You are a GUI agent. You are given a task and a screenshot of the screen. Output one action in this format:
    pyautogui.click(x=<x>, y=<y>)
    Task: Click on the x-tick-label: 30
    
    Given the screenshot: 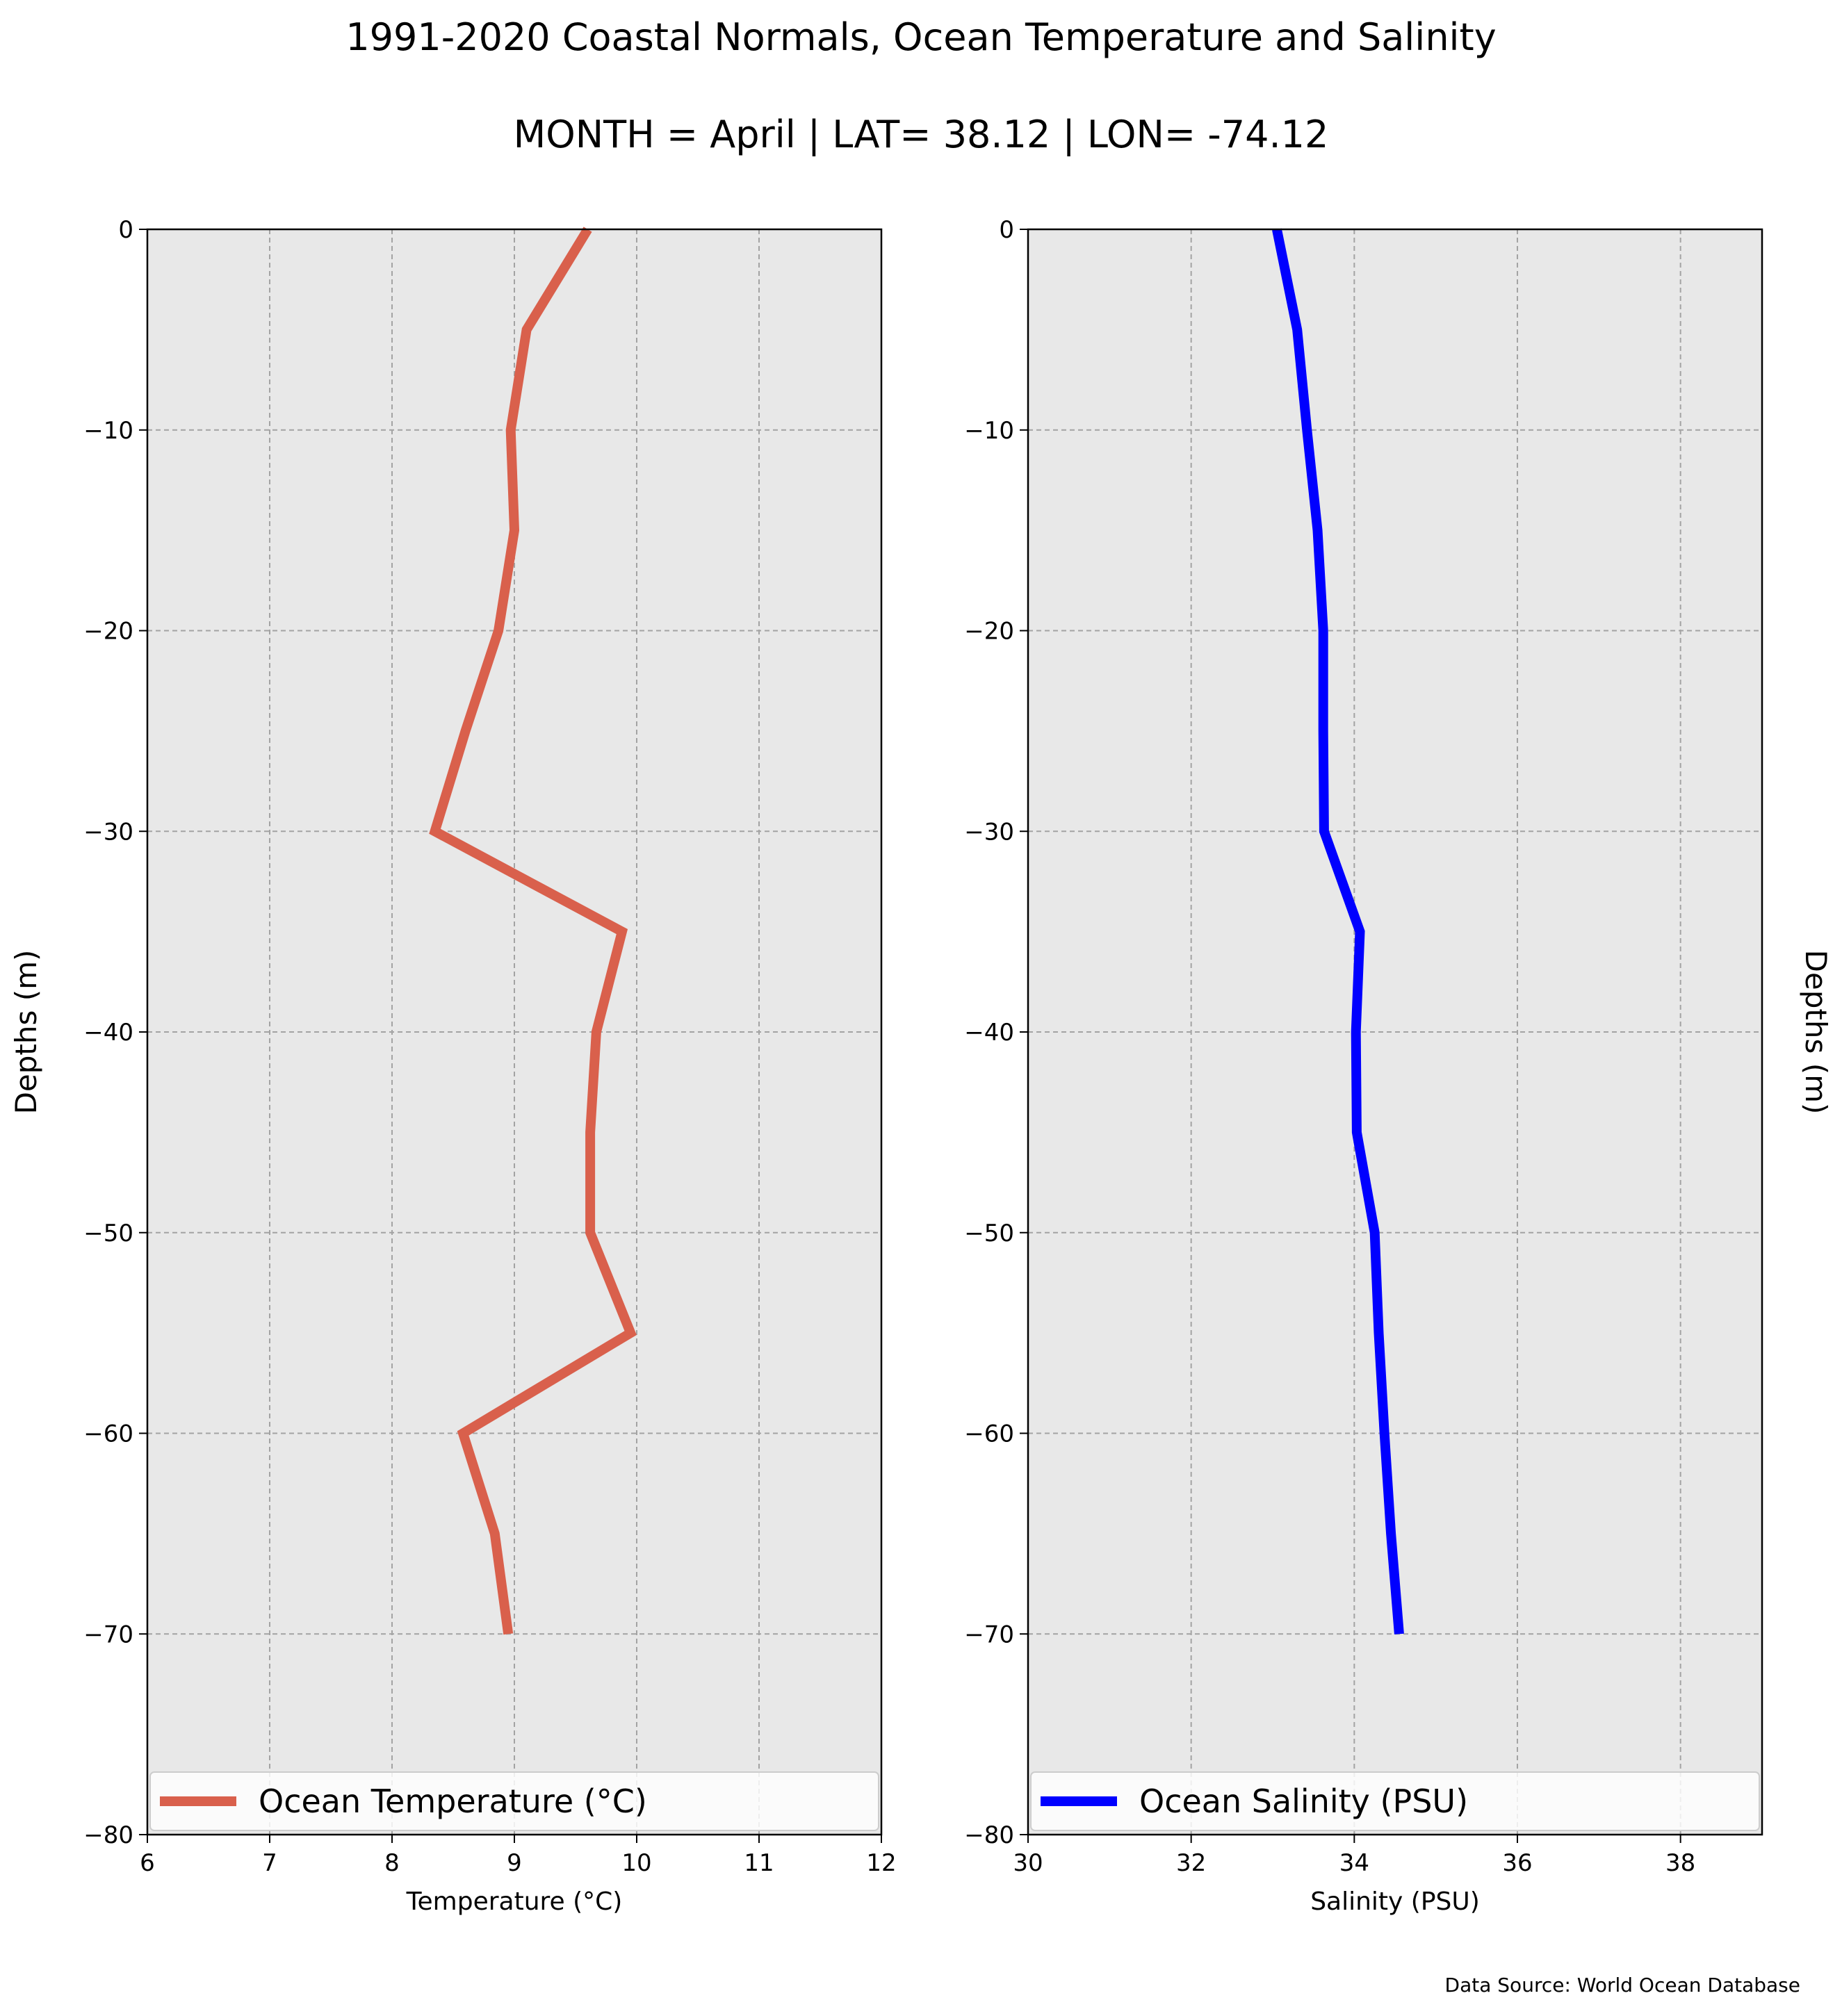 What is the action you would take?
    pyautogui.click(x=1028, y=1863)
    